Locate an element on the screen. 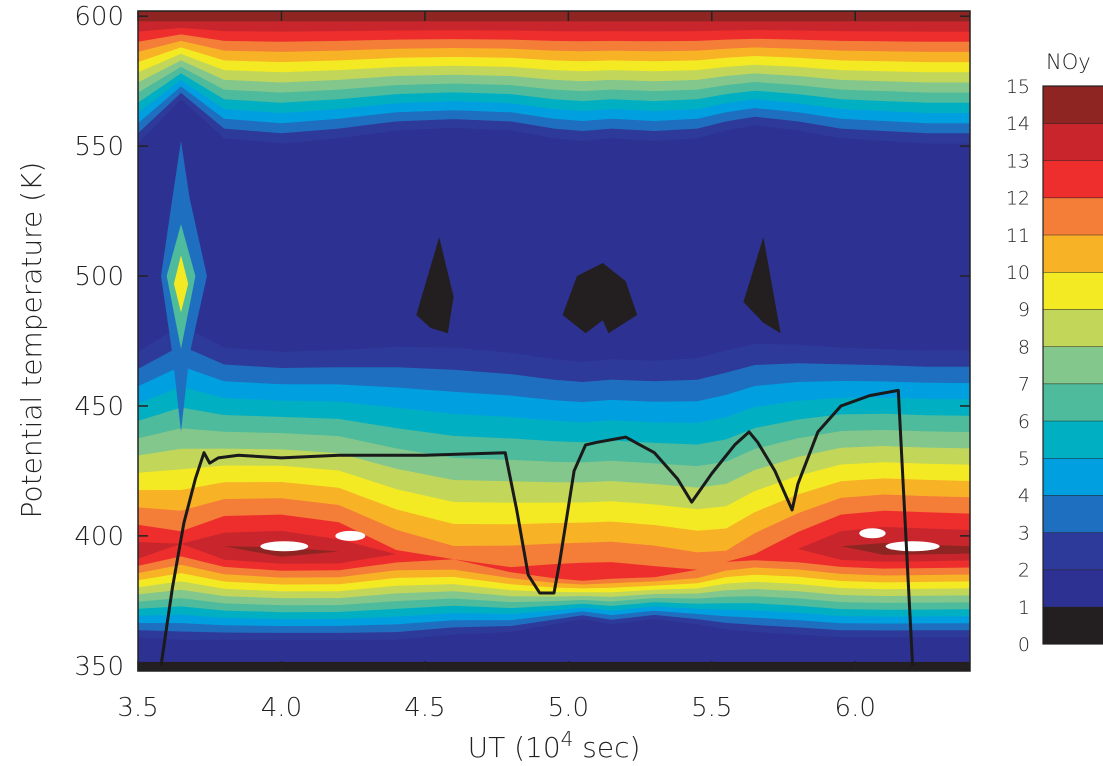  colorbar-label: 8 is located at coordinates (1024, 347).